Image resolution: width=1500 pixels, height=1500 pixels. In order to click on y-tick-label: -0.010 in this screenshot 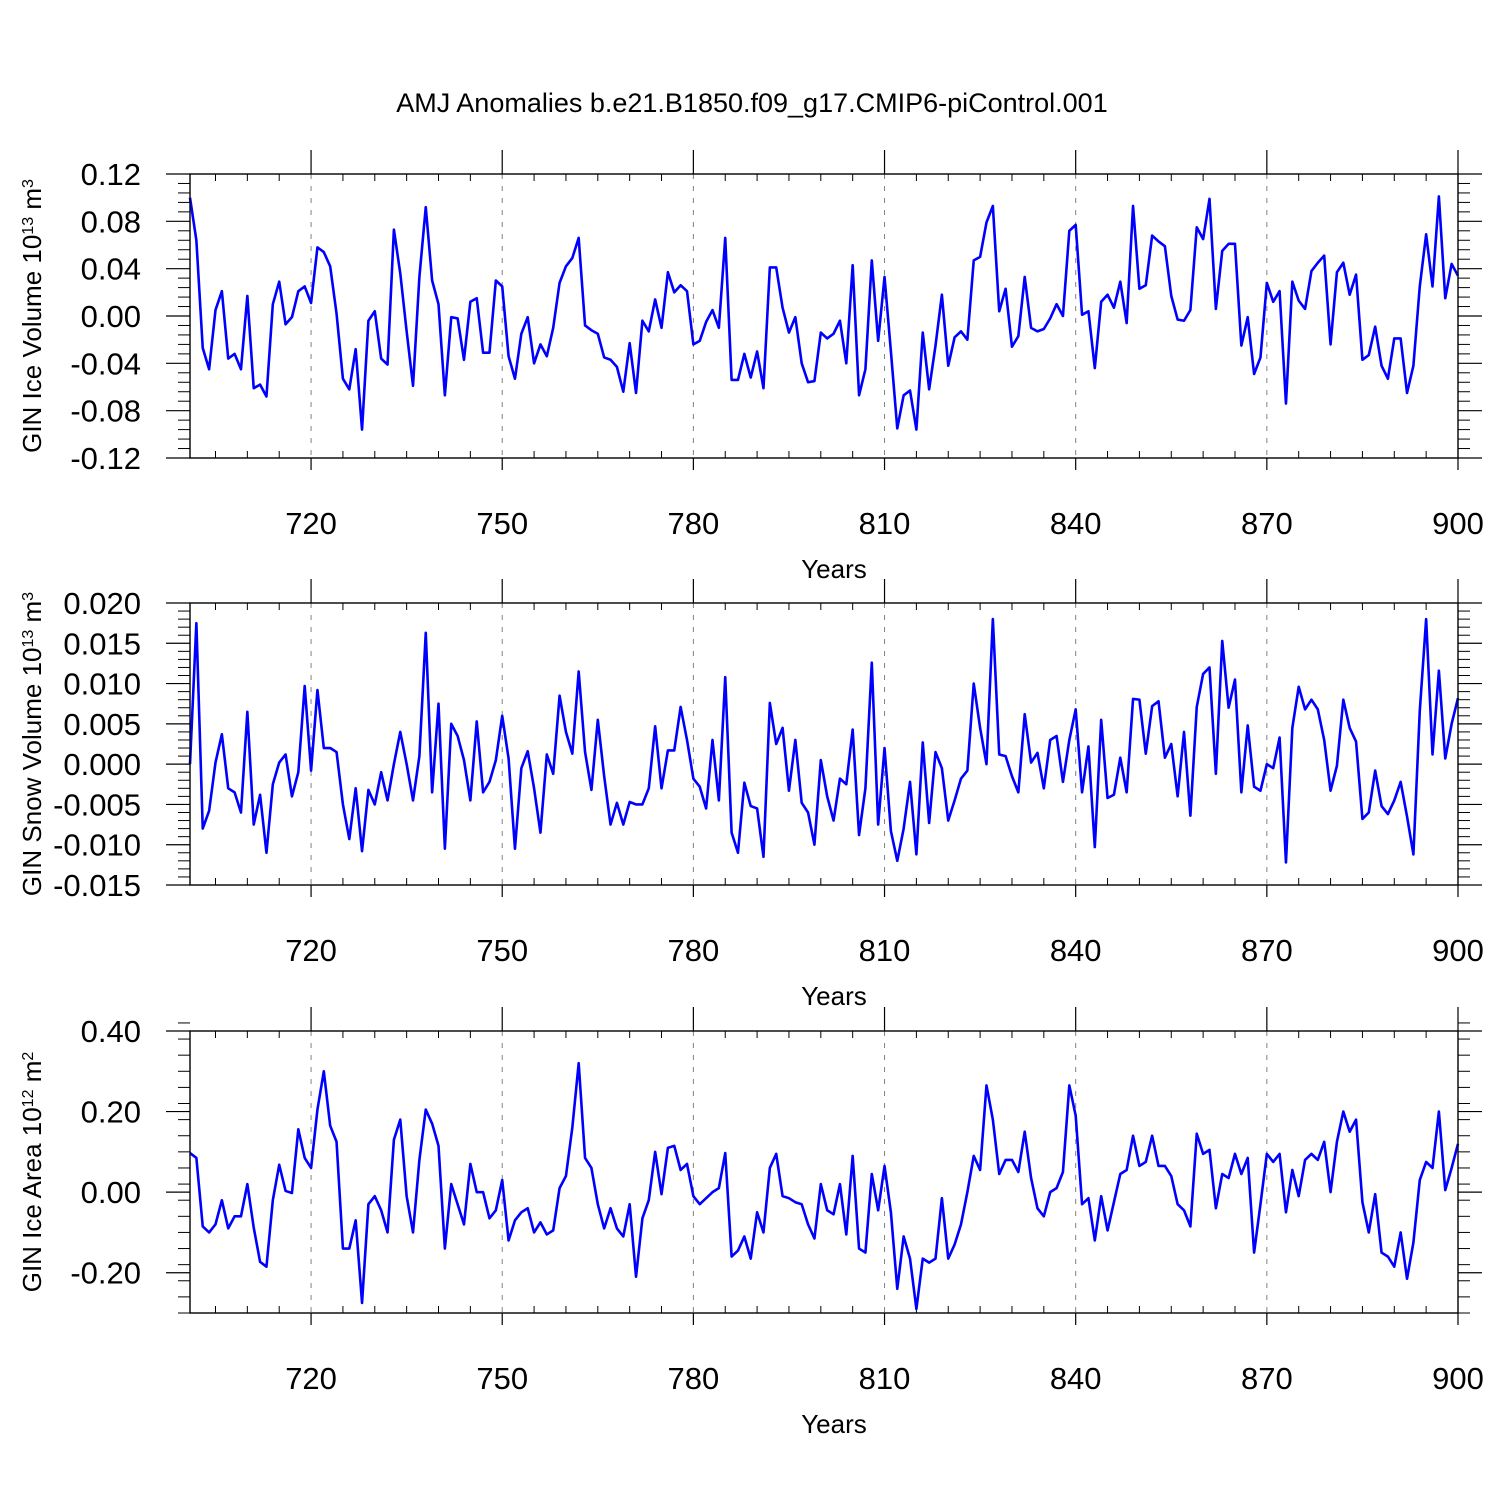, I will do `click(97, 845)`.